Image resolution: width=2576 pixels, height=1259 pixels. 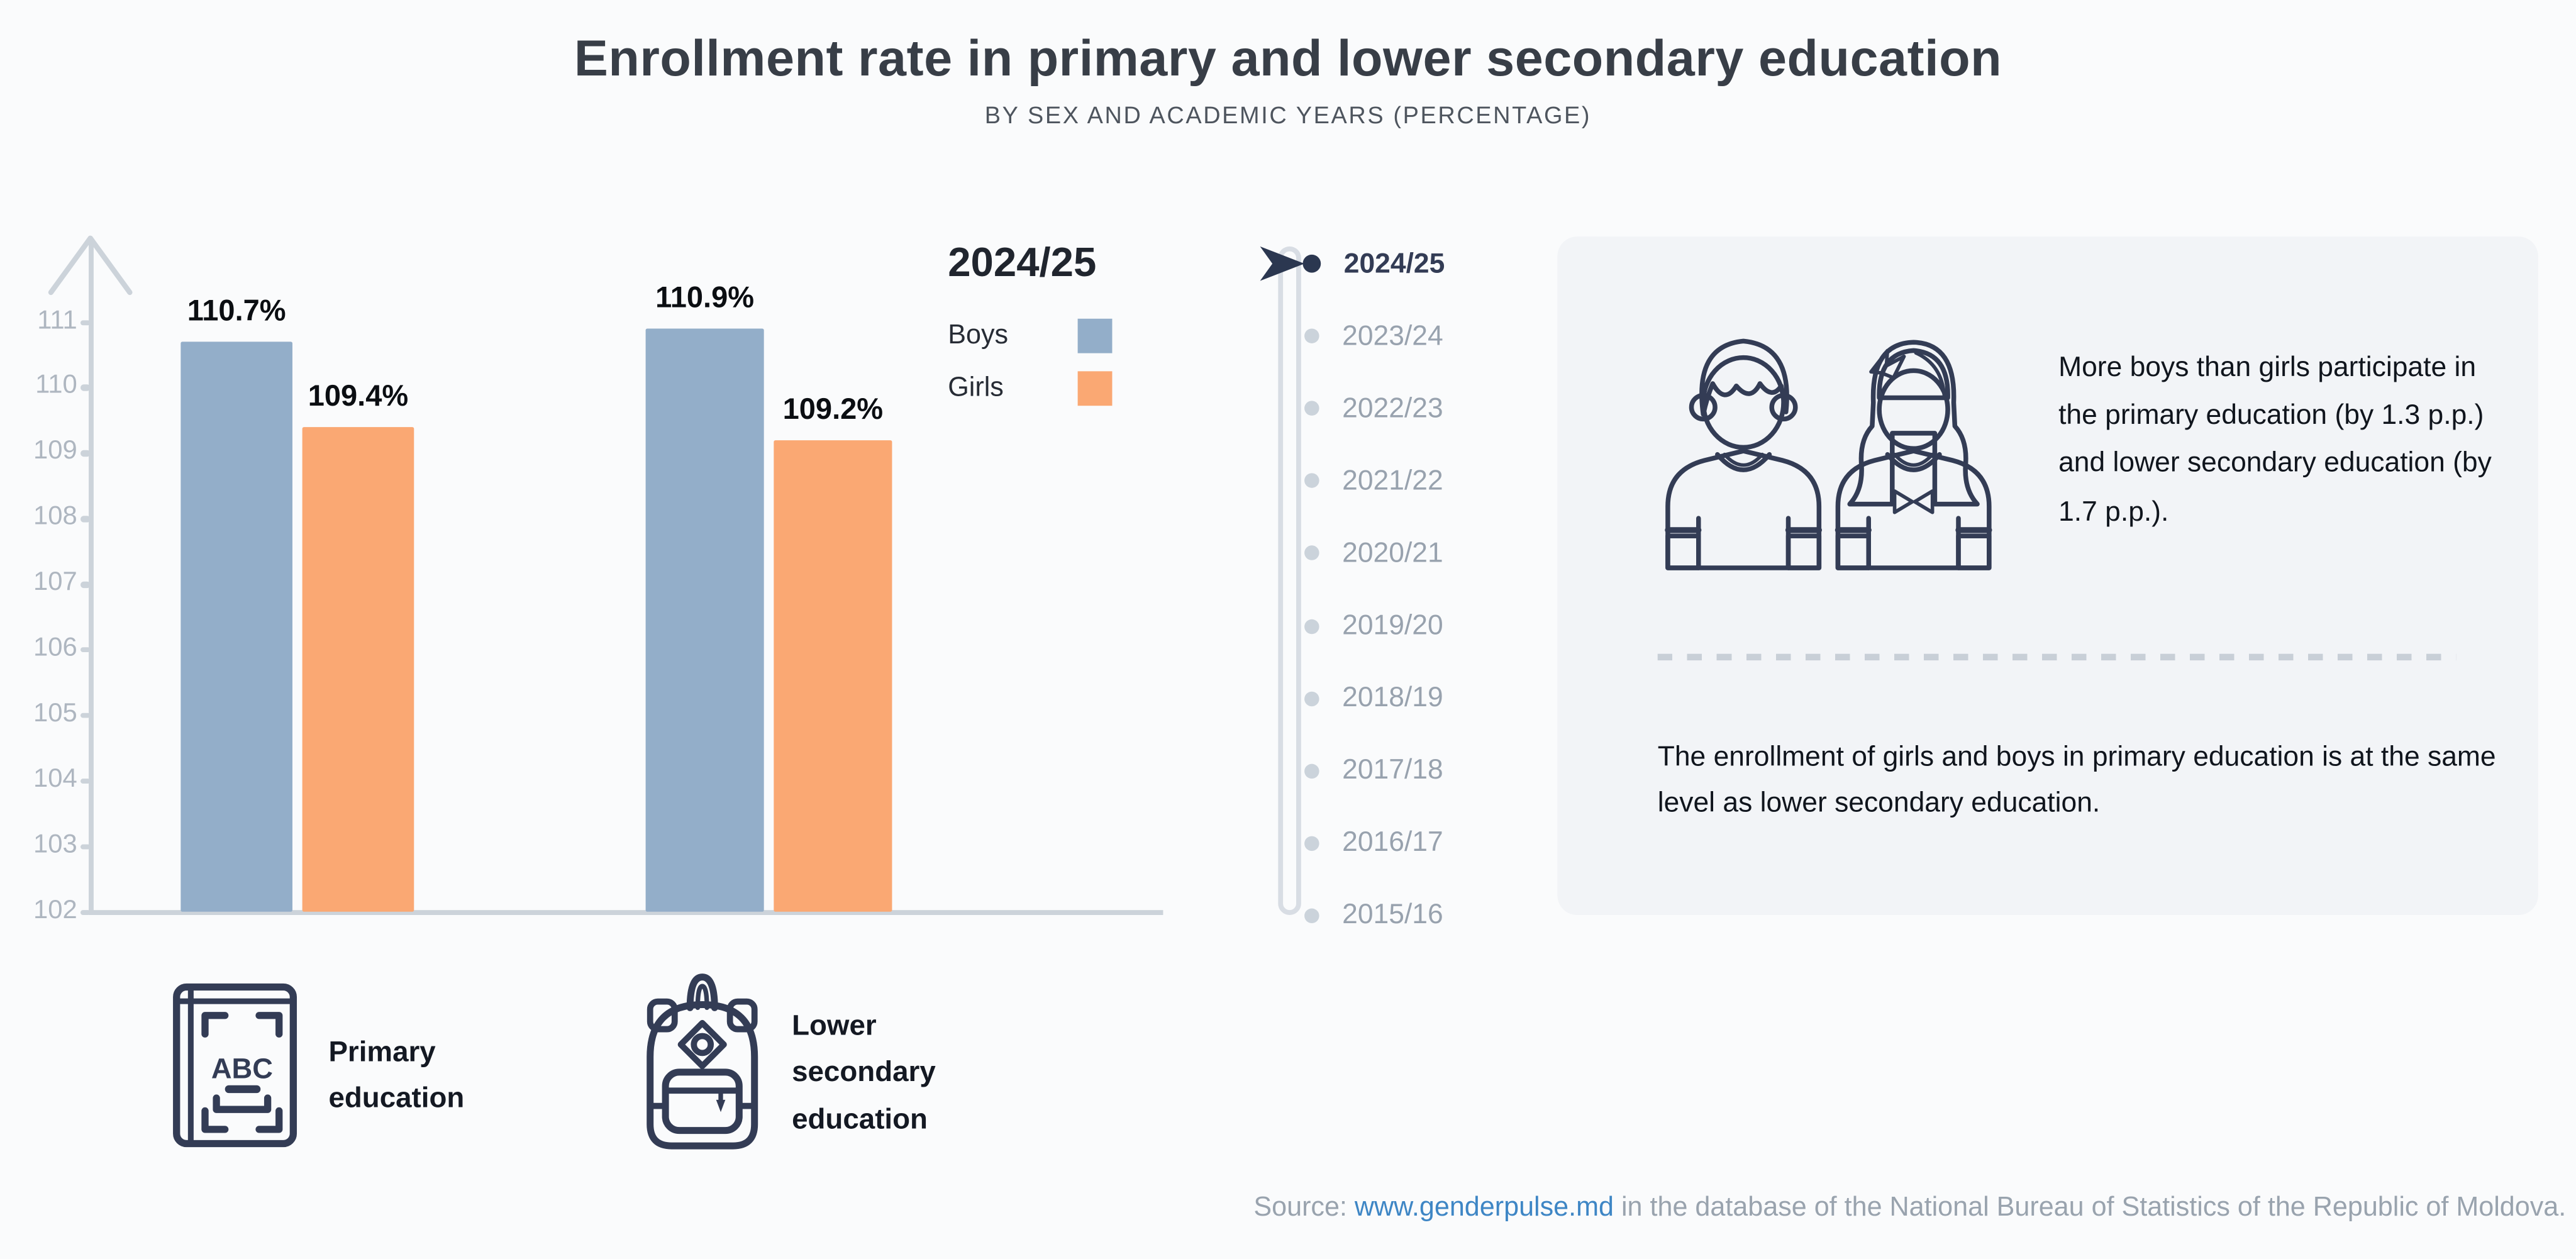 I want to click on timeline-year-2017-18: 2017/18, so click(x=1421, y=770).